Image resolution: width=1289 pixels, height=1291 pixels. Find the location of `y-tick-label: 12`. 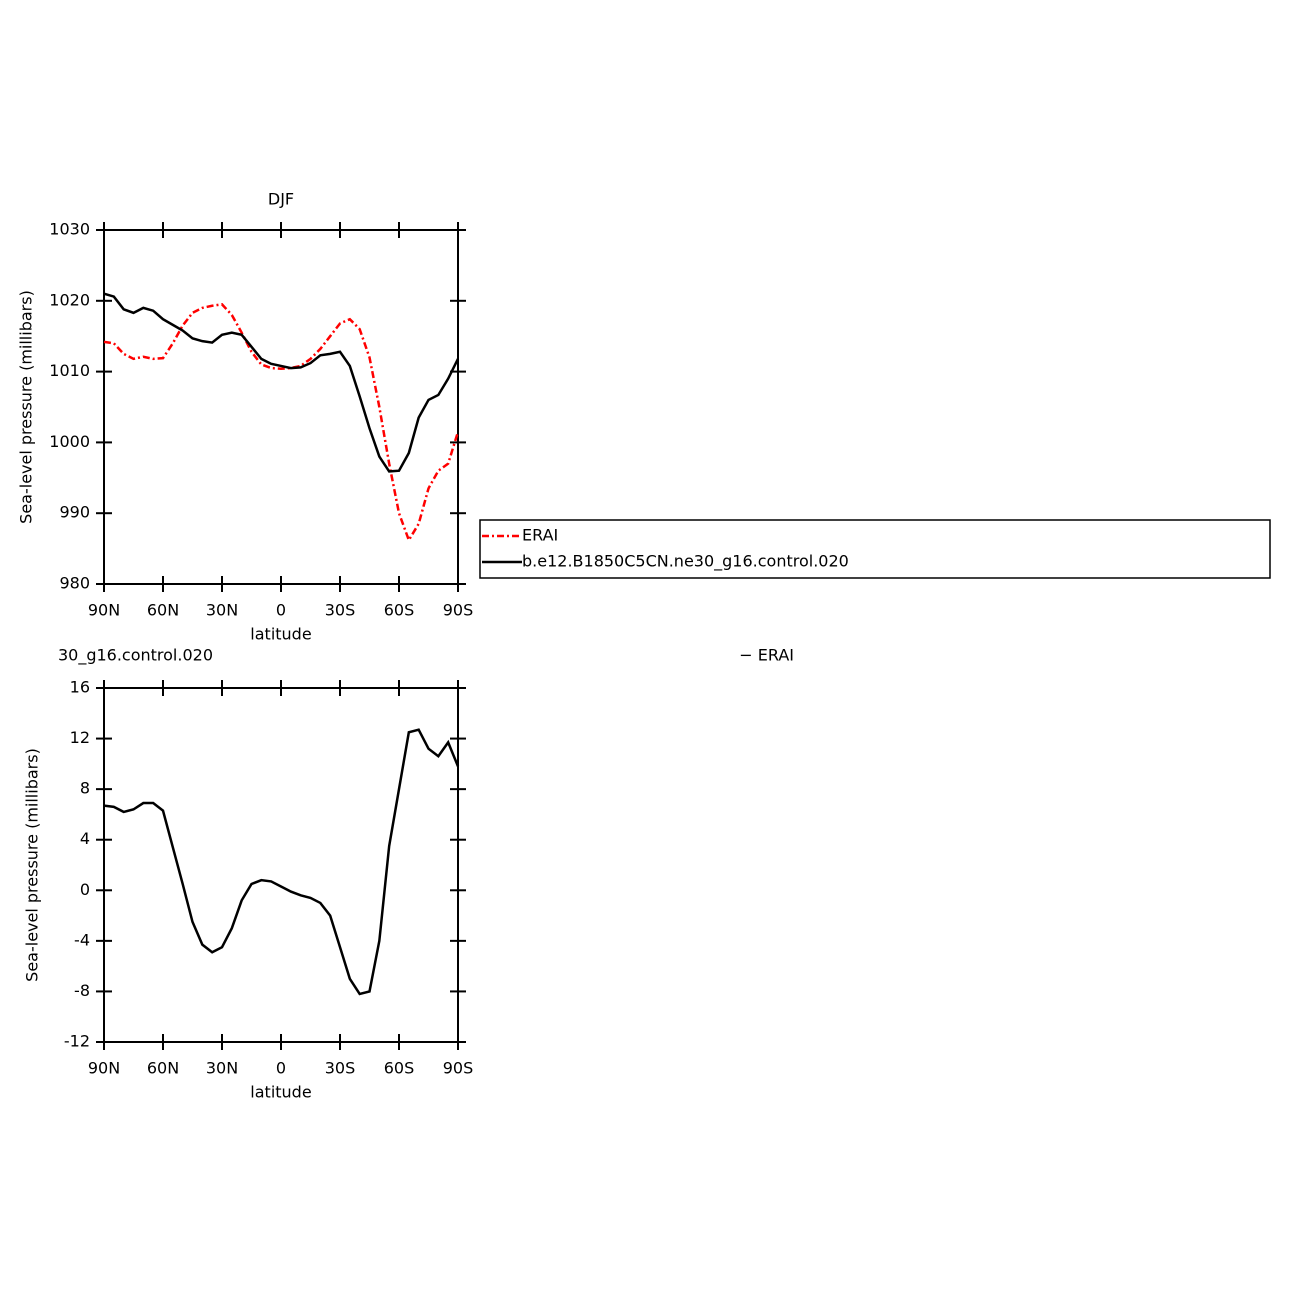

y-tick-label: 12 is located at coordinates (80, 737).